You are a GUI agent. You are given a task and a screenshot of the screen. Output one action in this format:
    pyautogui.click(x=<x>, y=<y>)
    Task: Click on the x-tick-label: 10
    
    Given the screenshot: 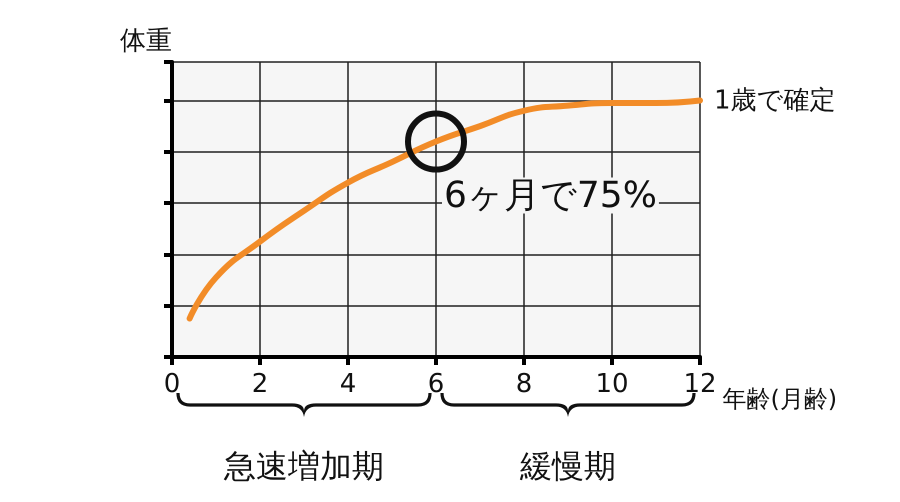 What is the action you would take?
    pyautogui.click(x=612, y=384)
    